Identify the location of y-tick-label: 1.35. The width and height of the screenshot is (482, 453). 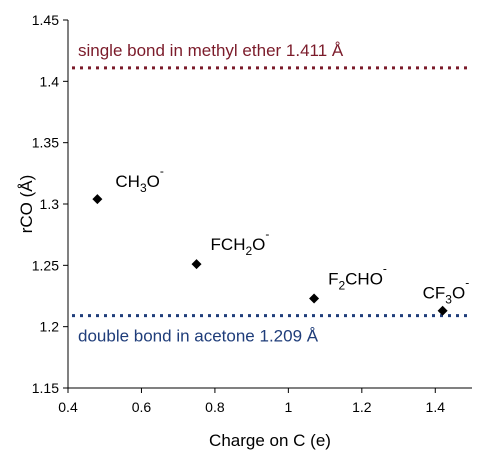
(45, 143).